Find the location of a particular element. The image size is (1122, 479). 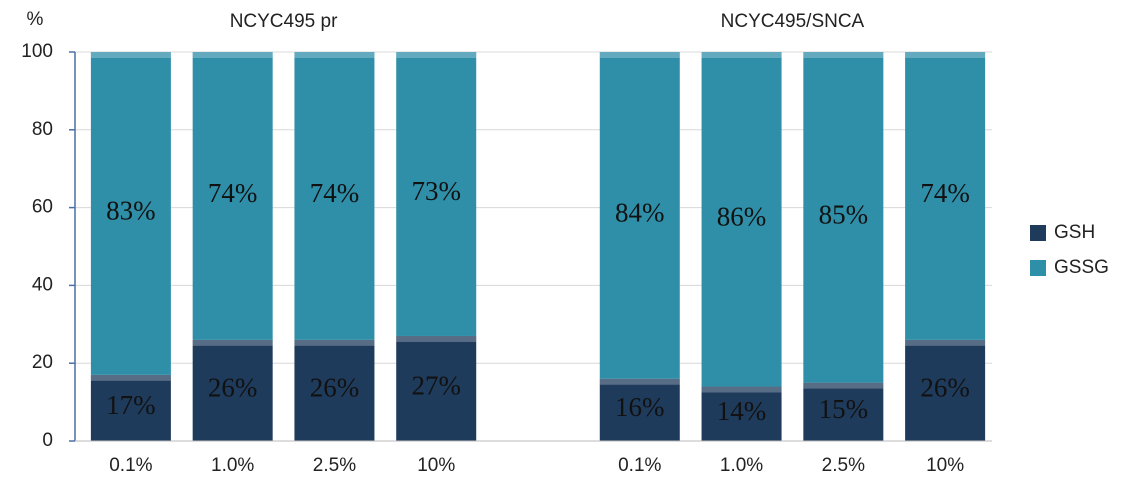

legend-label: GSSG is located at coordinates (1081, 267).